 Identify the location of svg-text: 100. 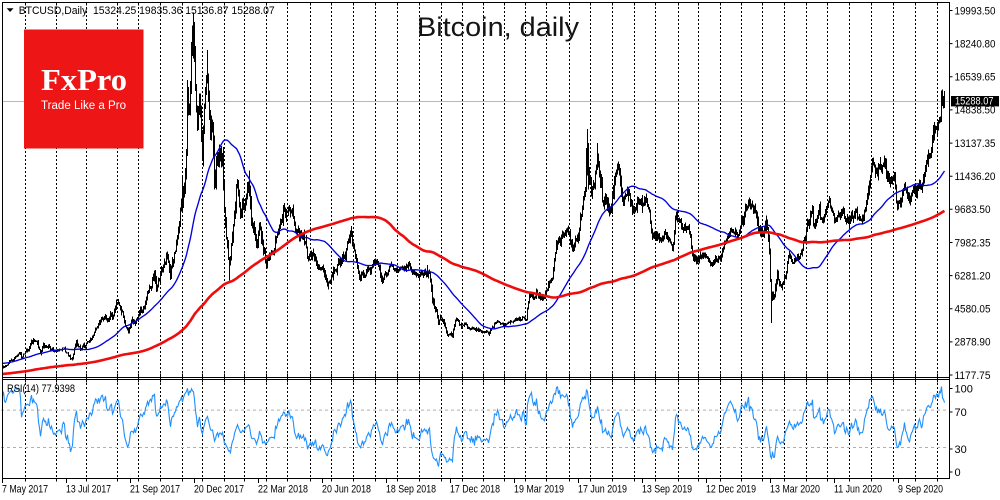
(964, 389).